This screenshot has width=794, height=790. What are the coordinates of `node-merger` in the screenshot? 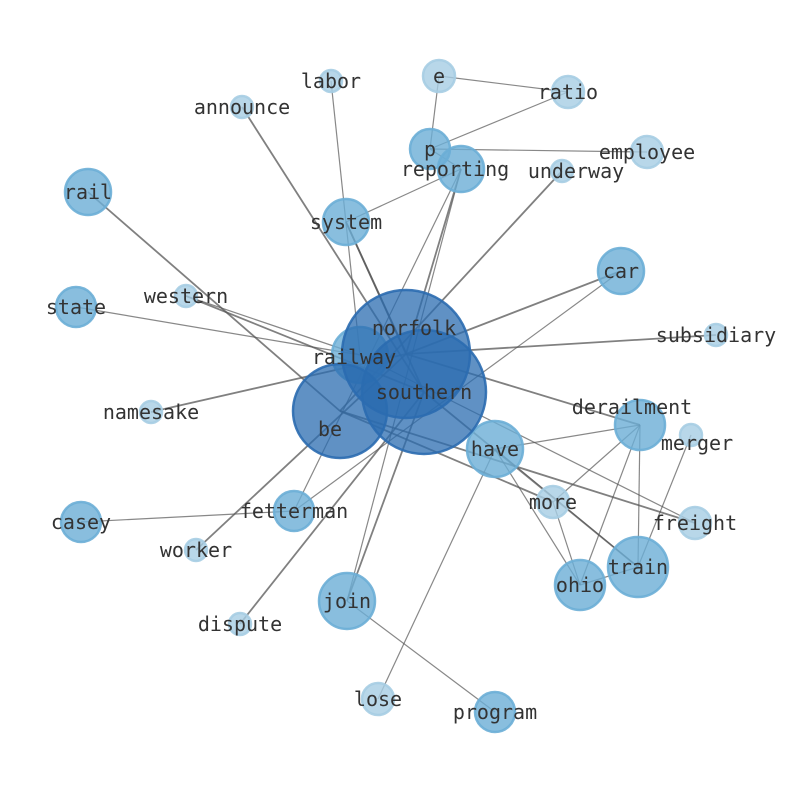 It's located at (691, 435).